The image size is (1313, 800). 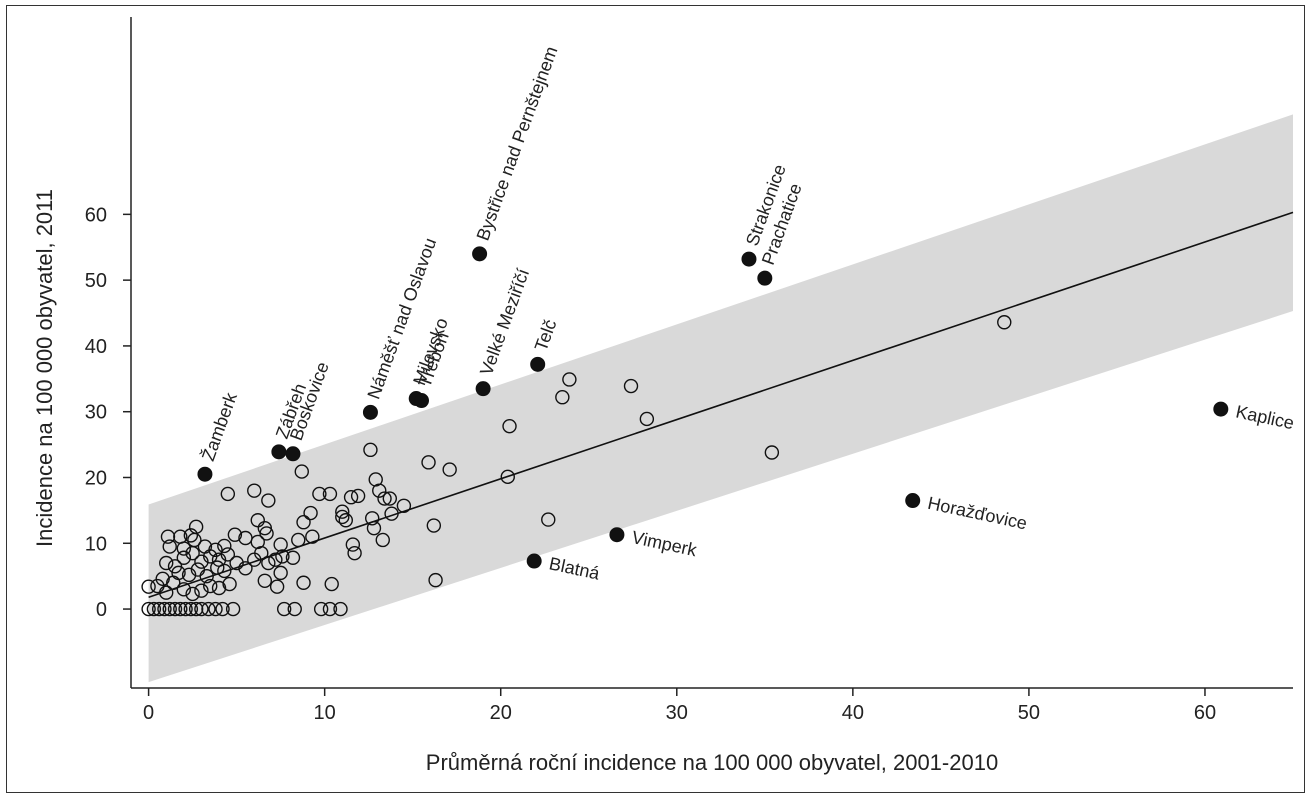 What do you see at coordinates (101, 610) in the screenshot?
I see `y-tick-label: 0` at bounding box center [101, 610].